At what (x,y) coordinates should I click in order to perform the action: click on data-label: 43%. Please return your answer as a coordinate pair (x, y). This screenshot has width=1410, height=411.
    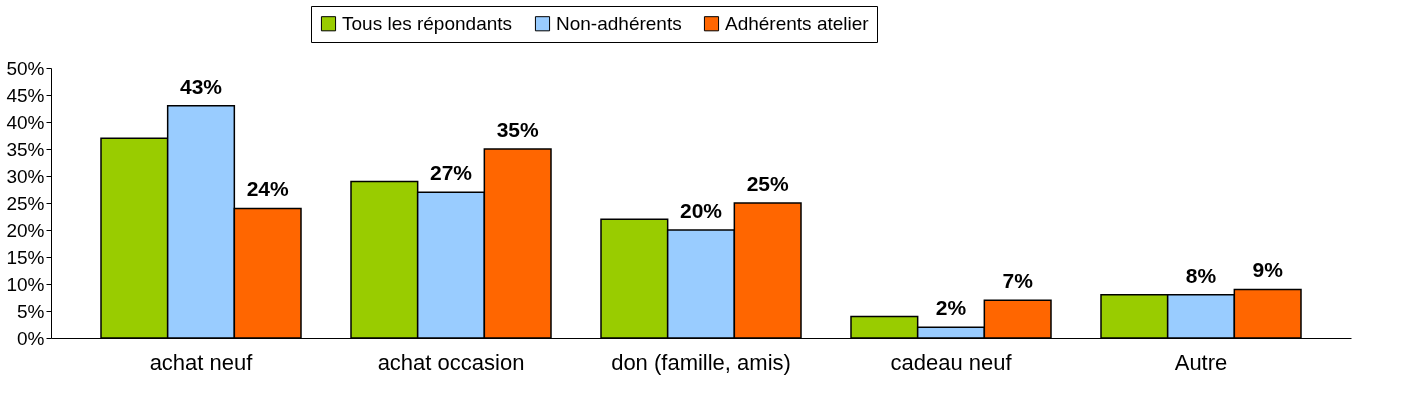
    Looking at the image, I should click on (201, 86).